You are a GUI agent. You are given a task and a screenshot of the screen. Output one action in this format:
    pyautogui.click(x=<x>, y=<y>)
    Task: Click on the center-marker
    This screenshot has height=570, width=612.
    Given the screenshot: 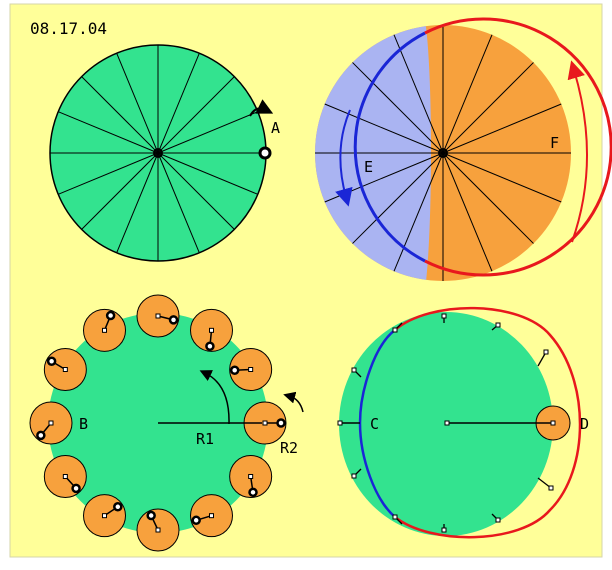 What is the action you would take?
    pyautogui.click(x=447, y=423)
    